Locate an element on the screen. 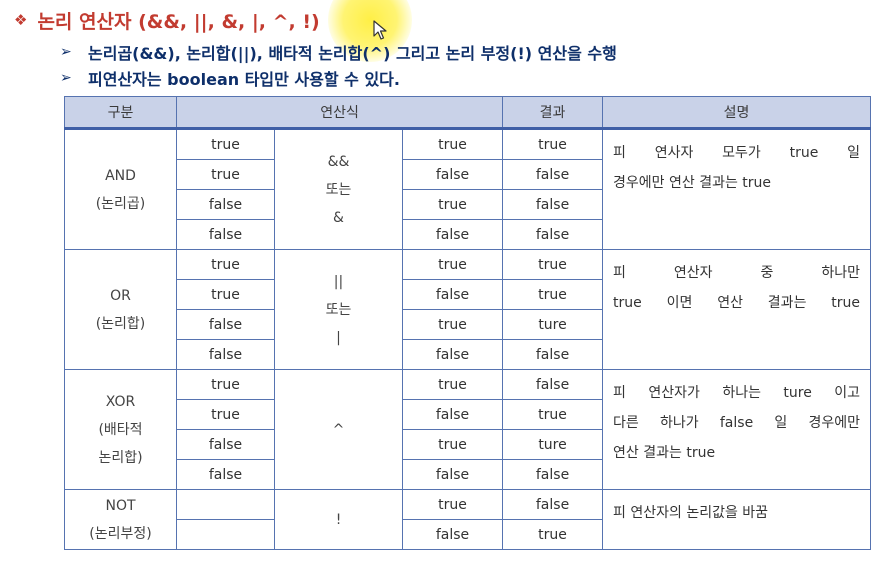  header-expression: 연산식 is located at coordinates (339, 113).